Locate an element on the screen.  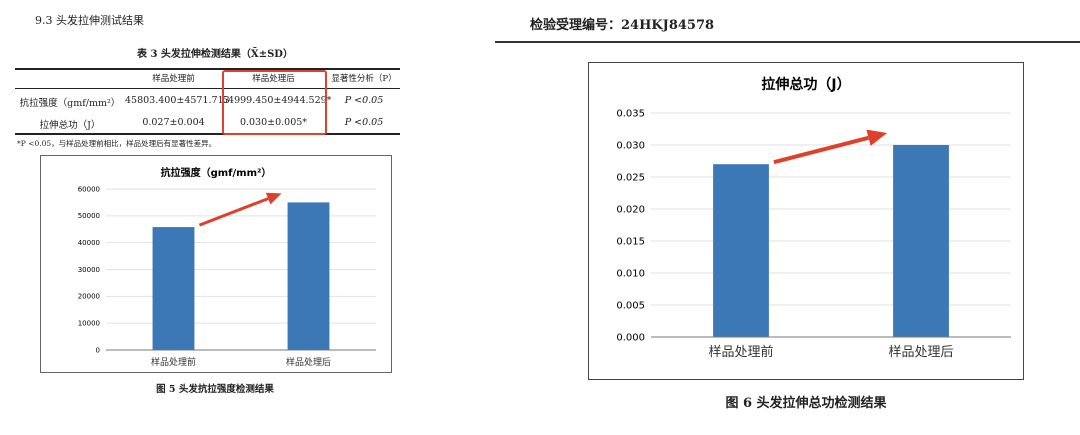
y-tick-label: 0.000 is located at coordinates (630, 337).